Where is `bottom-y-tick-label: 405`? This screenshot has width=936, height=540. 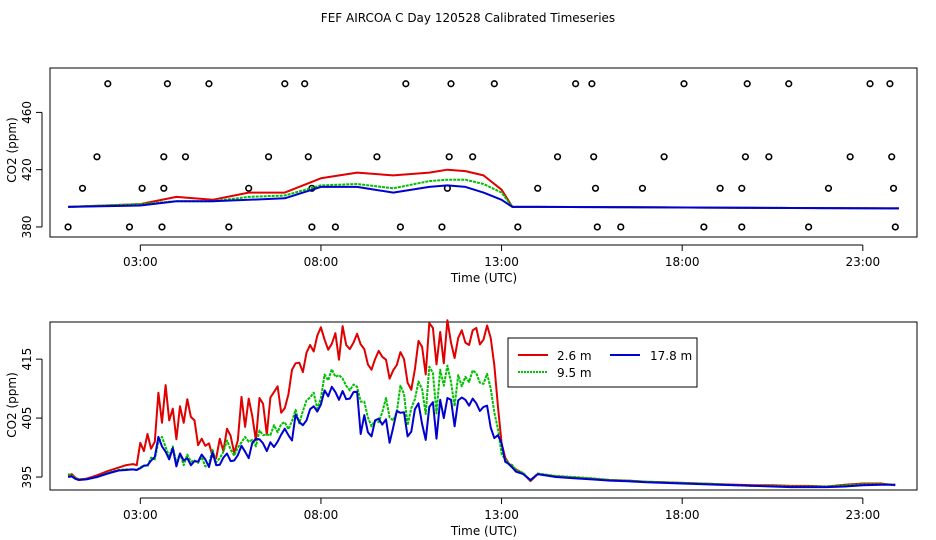
bottom-y-tick-label: 405 is located at coordinates (27, 418).